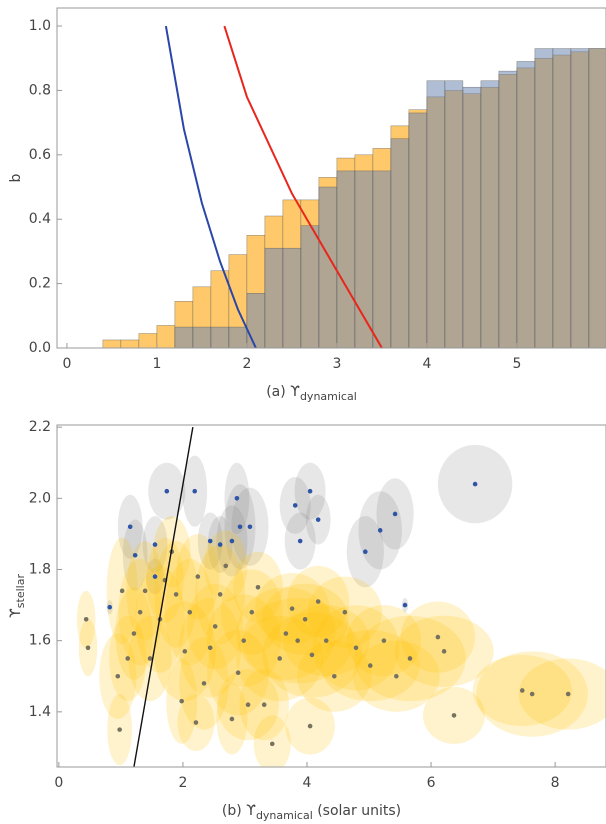 This screenshot has width=606, height=824. I want to click on x-tick-label: 5, so click(516, 364).